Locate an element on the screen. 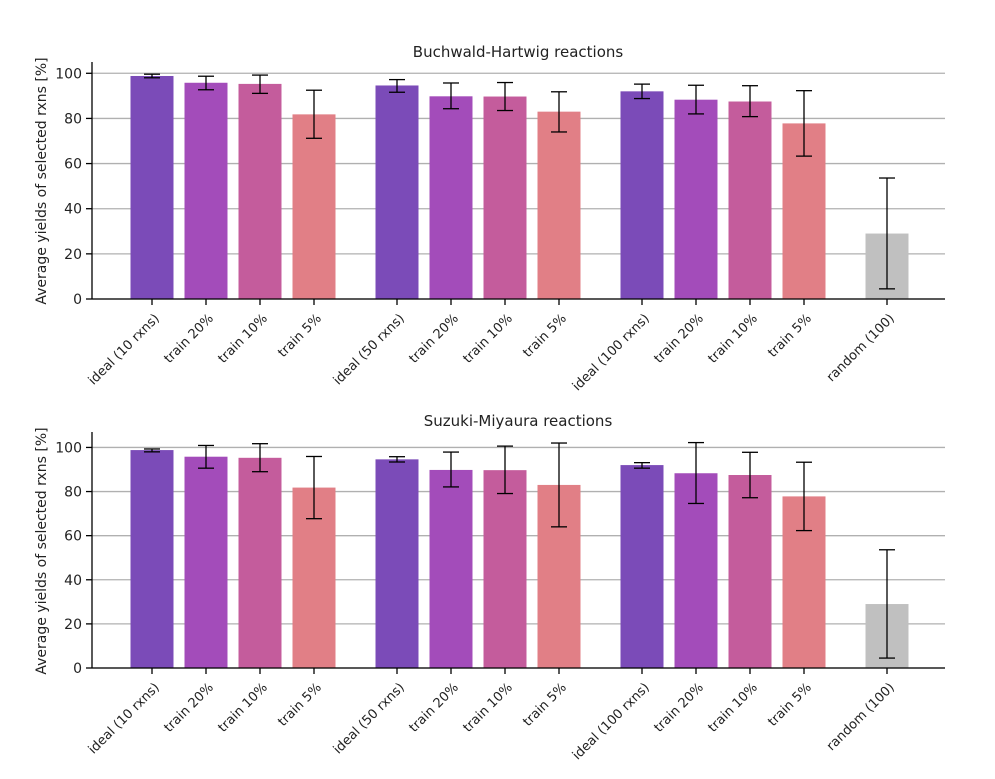 The width and height of the screenshot is (995, 779). chart-title: Suzuki-Miyaura reactions is located at coordinates (518, 421).